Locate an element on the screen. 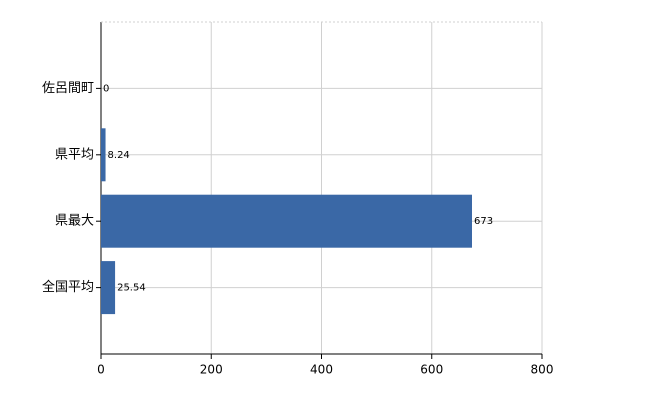  x-tick-label: 200 is located at coordinates (211, 370).